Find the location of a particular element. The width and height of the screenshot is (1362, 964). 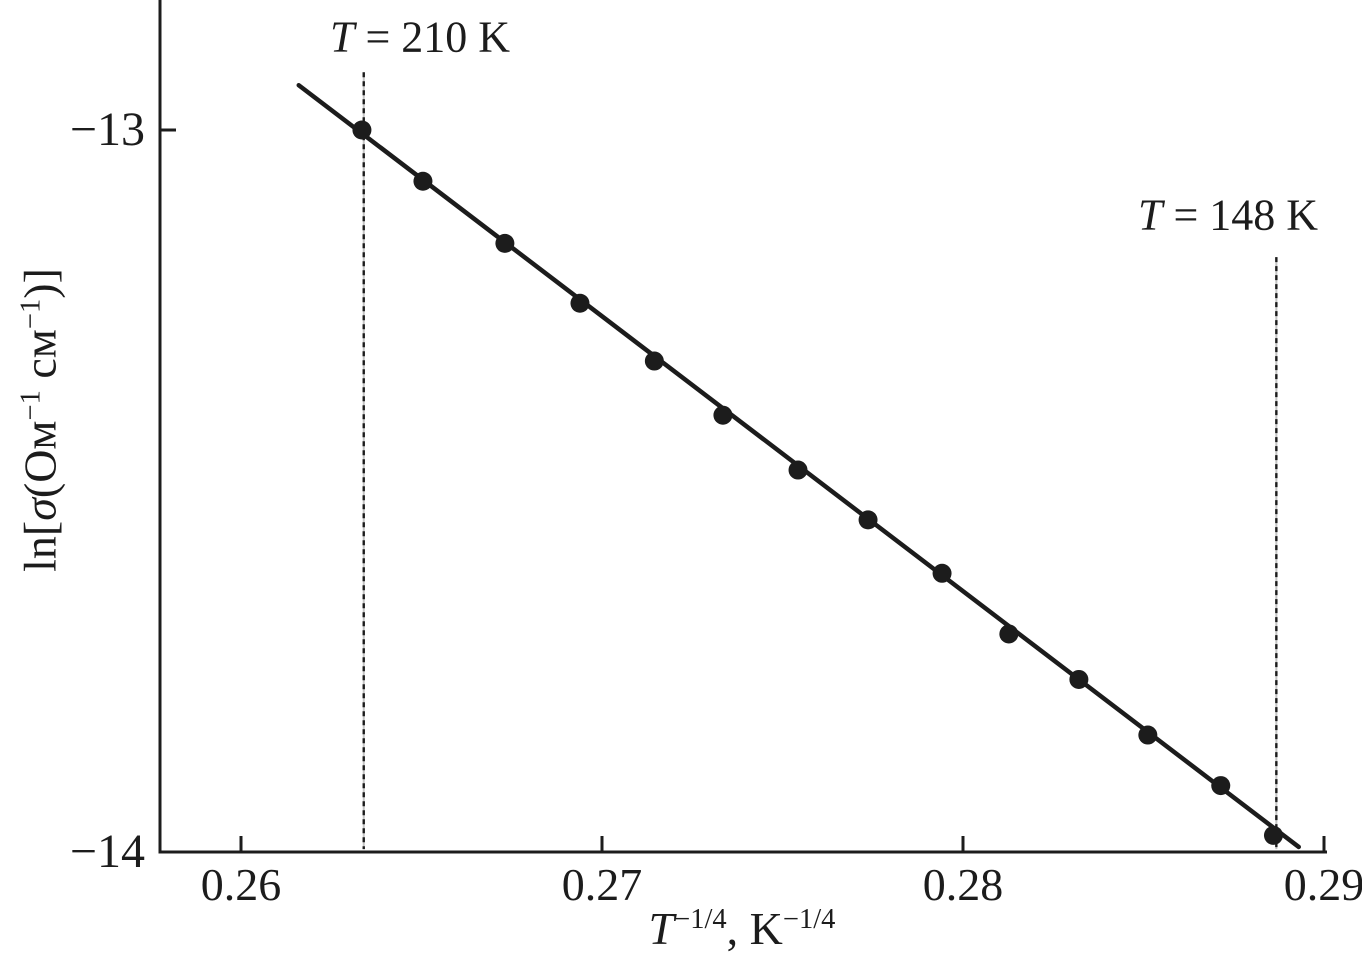

label-text: (Ом is located at coordinates (40, 459).